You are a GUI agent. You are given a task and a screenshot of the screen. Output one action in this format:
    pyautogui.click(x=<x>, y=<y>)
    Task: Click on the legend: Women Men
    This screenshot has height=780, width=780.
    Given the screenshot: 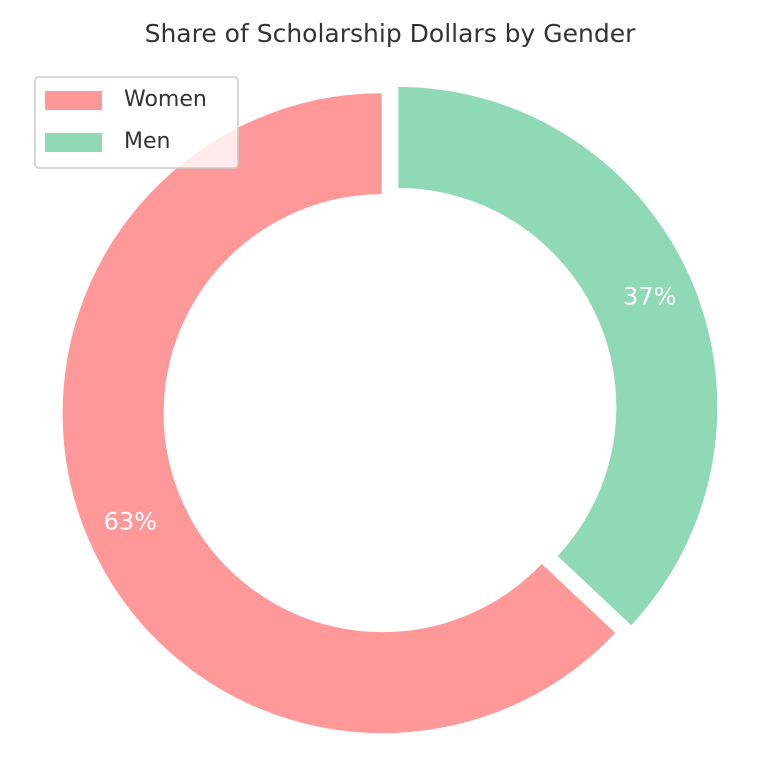 What is the action you would take?
    pyautogui.click(x=136, y=122)
    